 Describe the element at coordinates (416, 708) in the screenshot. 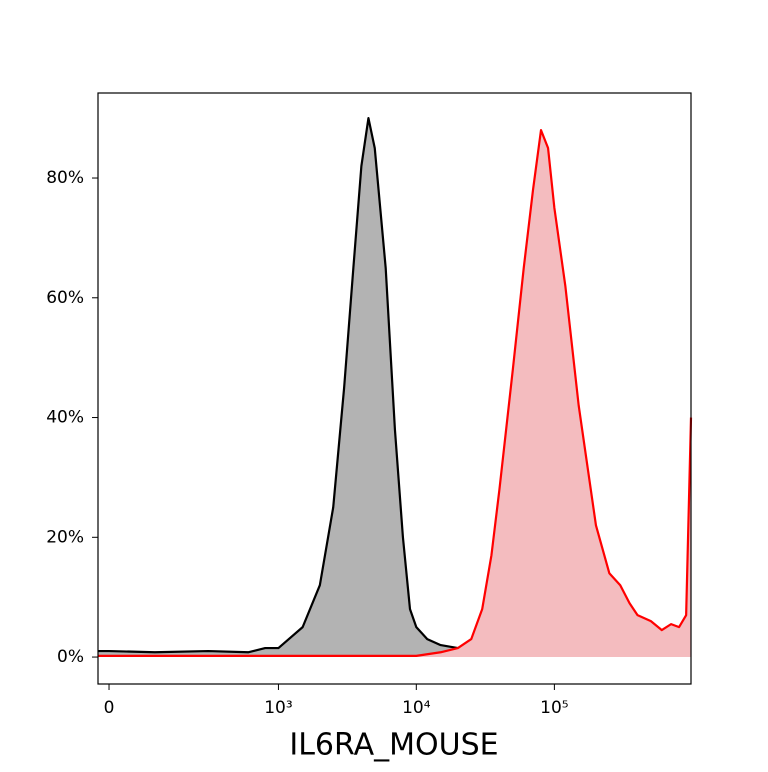

I see `x-tick-label: 10⁴` at that location.